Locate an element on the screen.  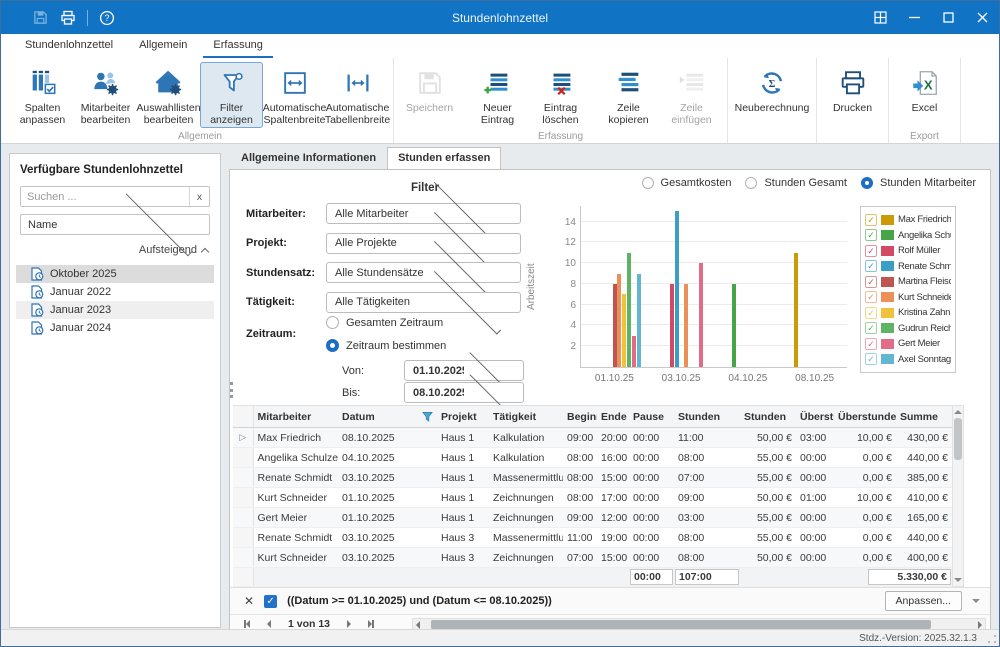
cell-mitarbeiter: Renate Schmidt is located at coordinates (295, 537).